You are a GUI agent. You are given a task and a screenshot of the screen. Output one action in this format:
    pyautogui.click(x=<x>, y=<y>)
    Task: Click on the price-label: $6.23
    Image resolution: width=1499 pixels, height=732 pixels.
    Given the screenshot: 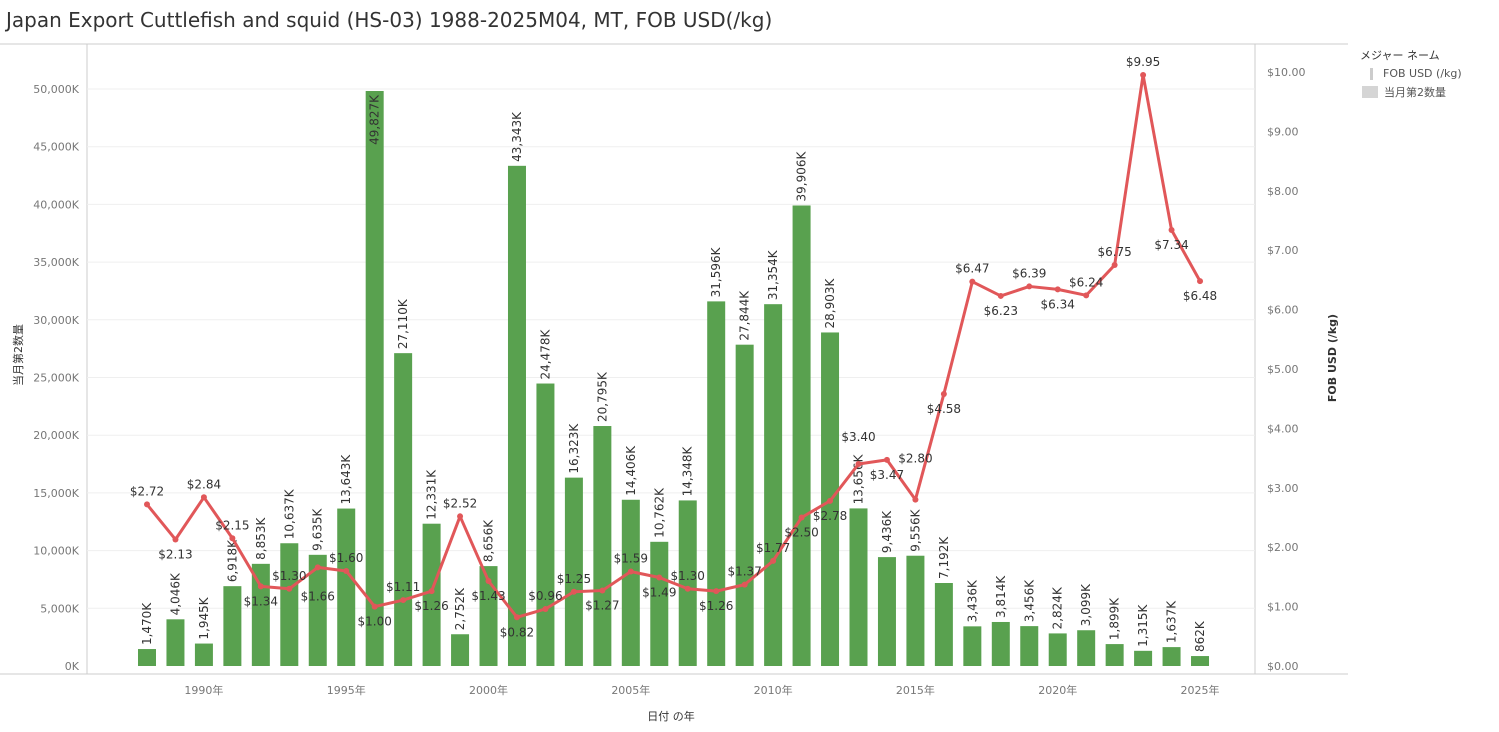 What is the action you would take?
    pyautogui.click(x=1001, y=311)
    